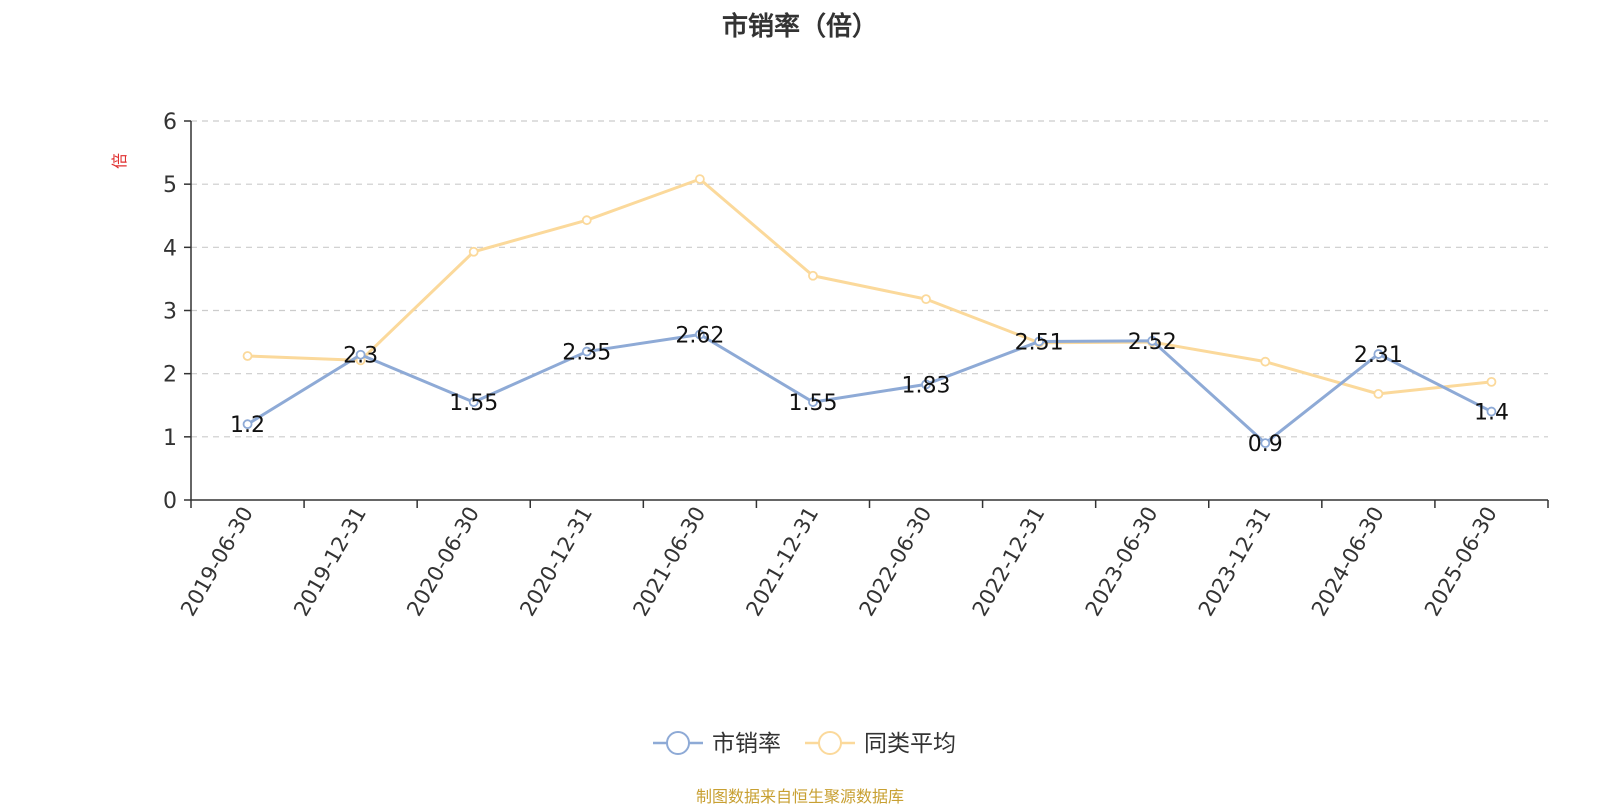 This screenshot has width=1600, height=807. What do you see at coordinates (170, 185) in the screenshot?
I see `y-tick-label: 5` at bounding box center [170, 185].